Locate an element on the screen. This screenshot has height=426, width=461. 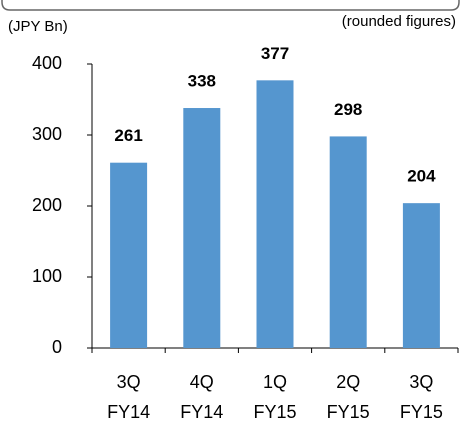
y-tick-label: 300 is located at coordinates (47, 134).